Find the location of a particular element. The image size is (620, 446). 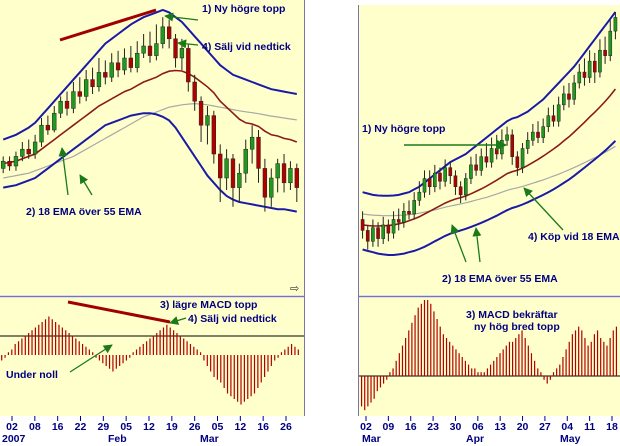

axis-tick-label: 20 is located at coordinates (523, 427).